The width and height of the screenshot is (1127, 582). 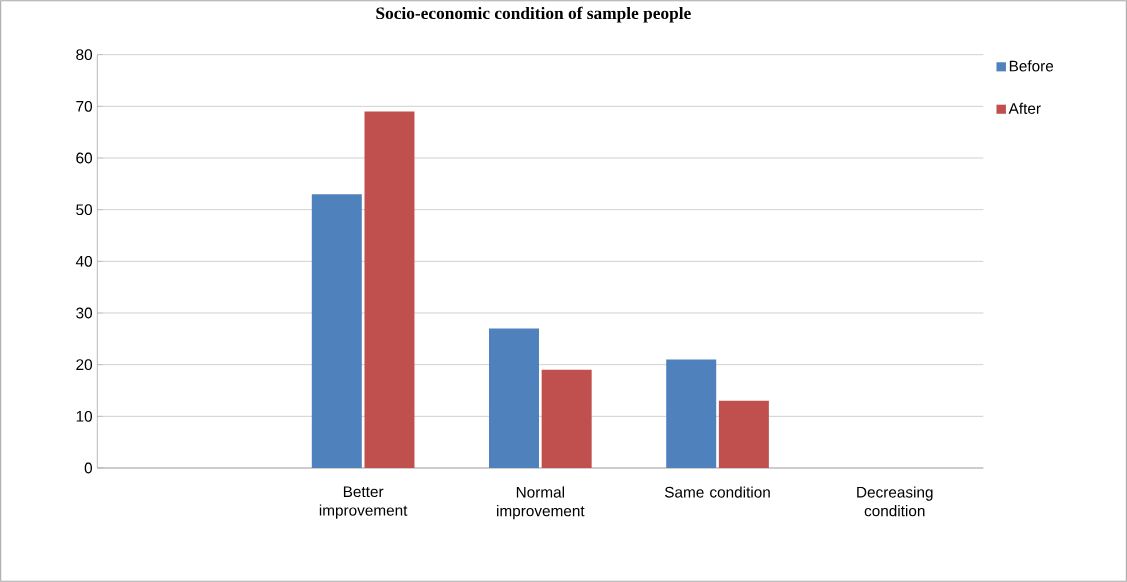 I want to click on y-tick-label: 40, so click(x=84, y=261).